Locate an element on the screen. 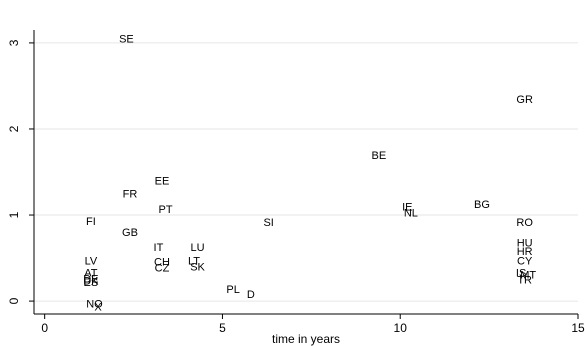 This screenshot has width=585, height=346. point-label-no: NO is located at coordinates (94, 305).